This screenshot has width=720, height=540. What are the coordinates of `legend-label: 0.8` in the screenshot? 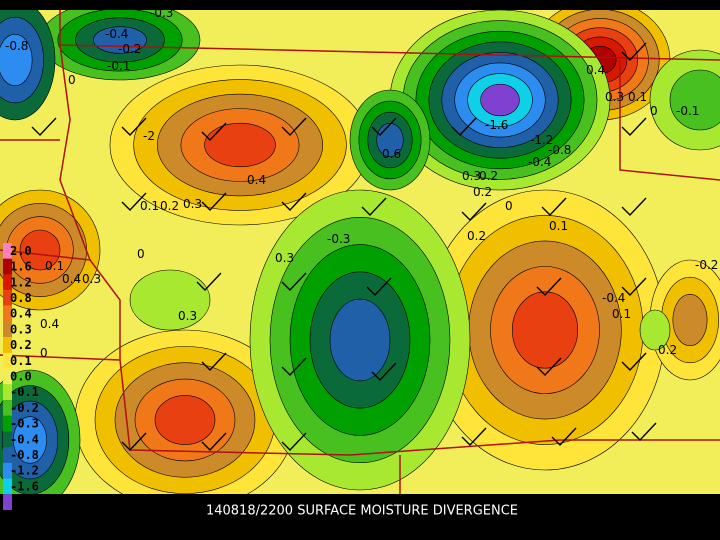 It's located at (21, 298).